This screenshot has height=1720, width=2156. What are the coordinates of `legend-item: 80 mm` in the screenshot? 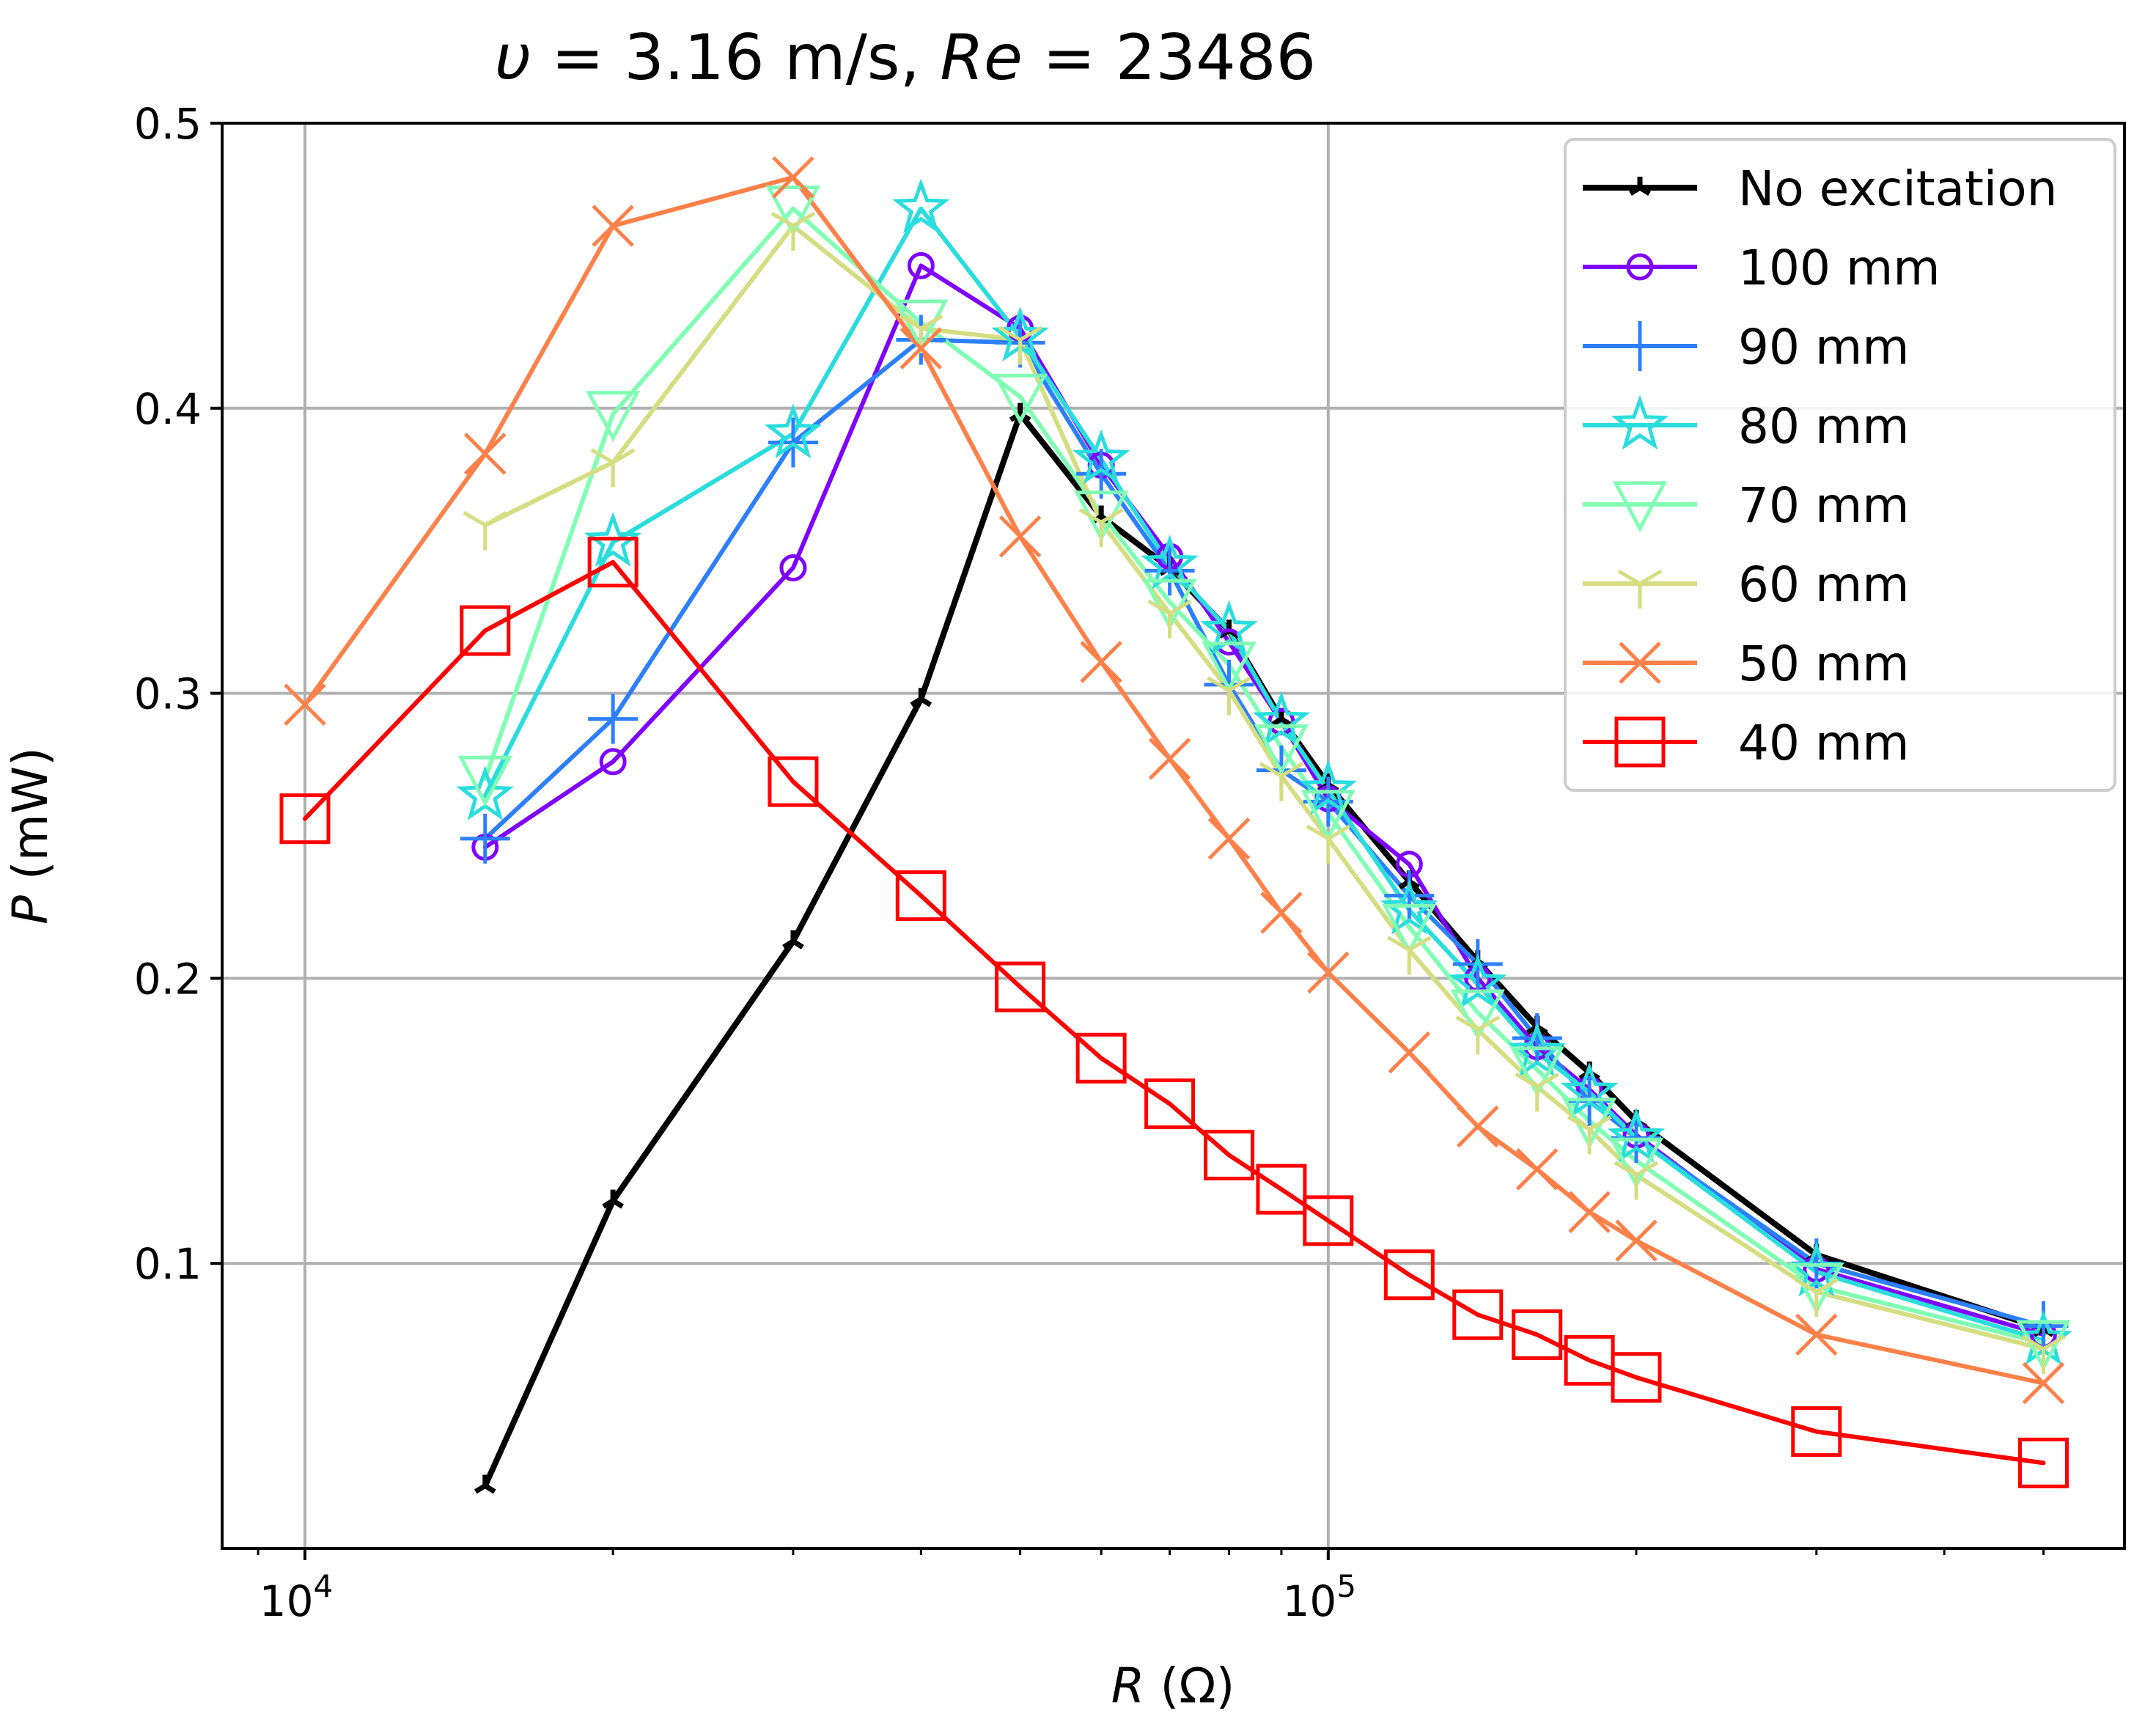 It's located at (1746, 424).